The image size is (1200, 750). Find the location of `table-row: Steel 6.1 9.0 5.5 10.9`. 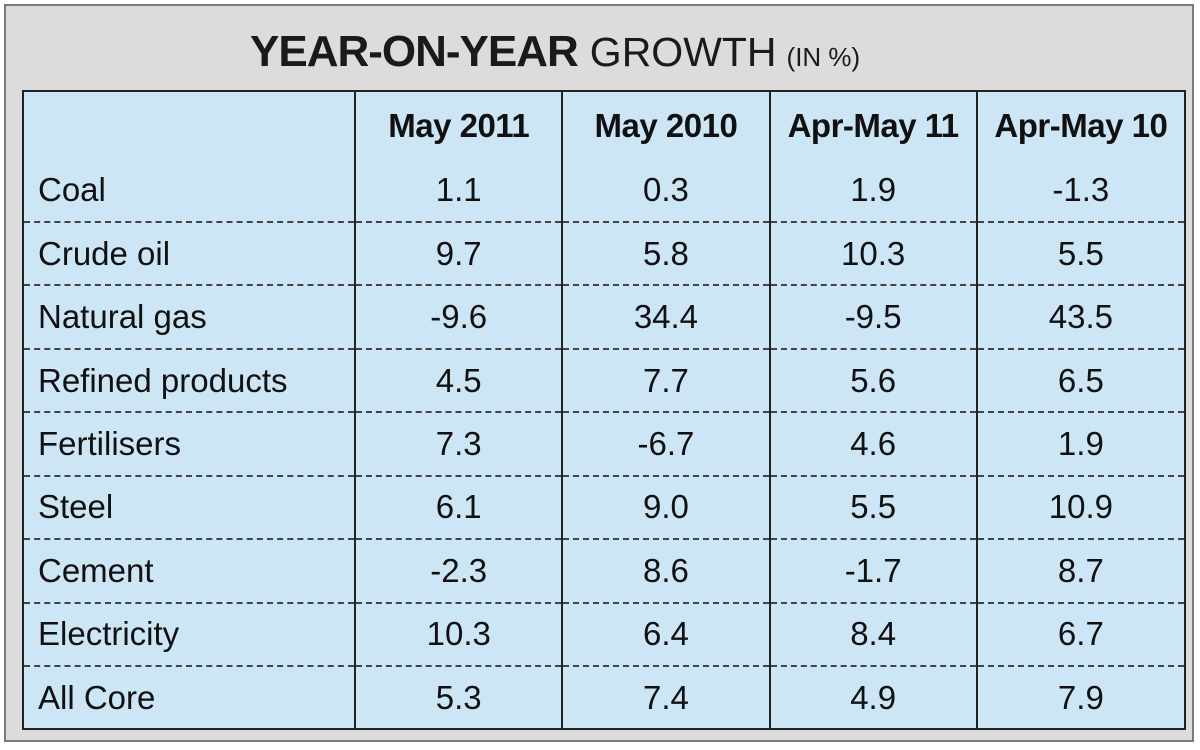

table-row: Steel 6.1 9.0 5.5 10.9 is located at coordinates (604, 508).